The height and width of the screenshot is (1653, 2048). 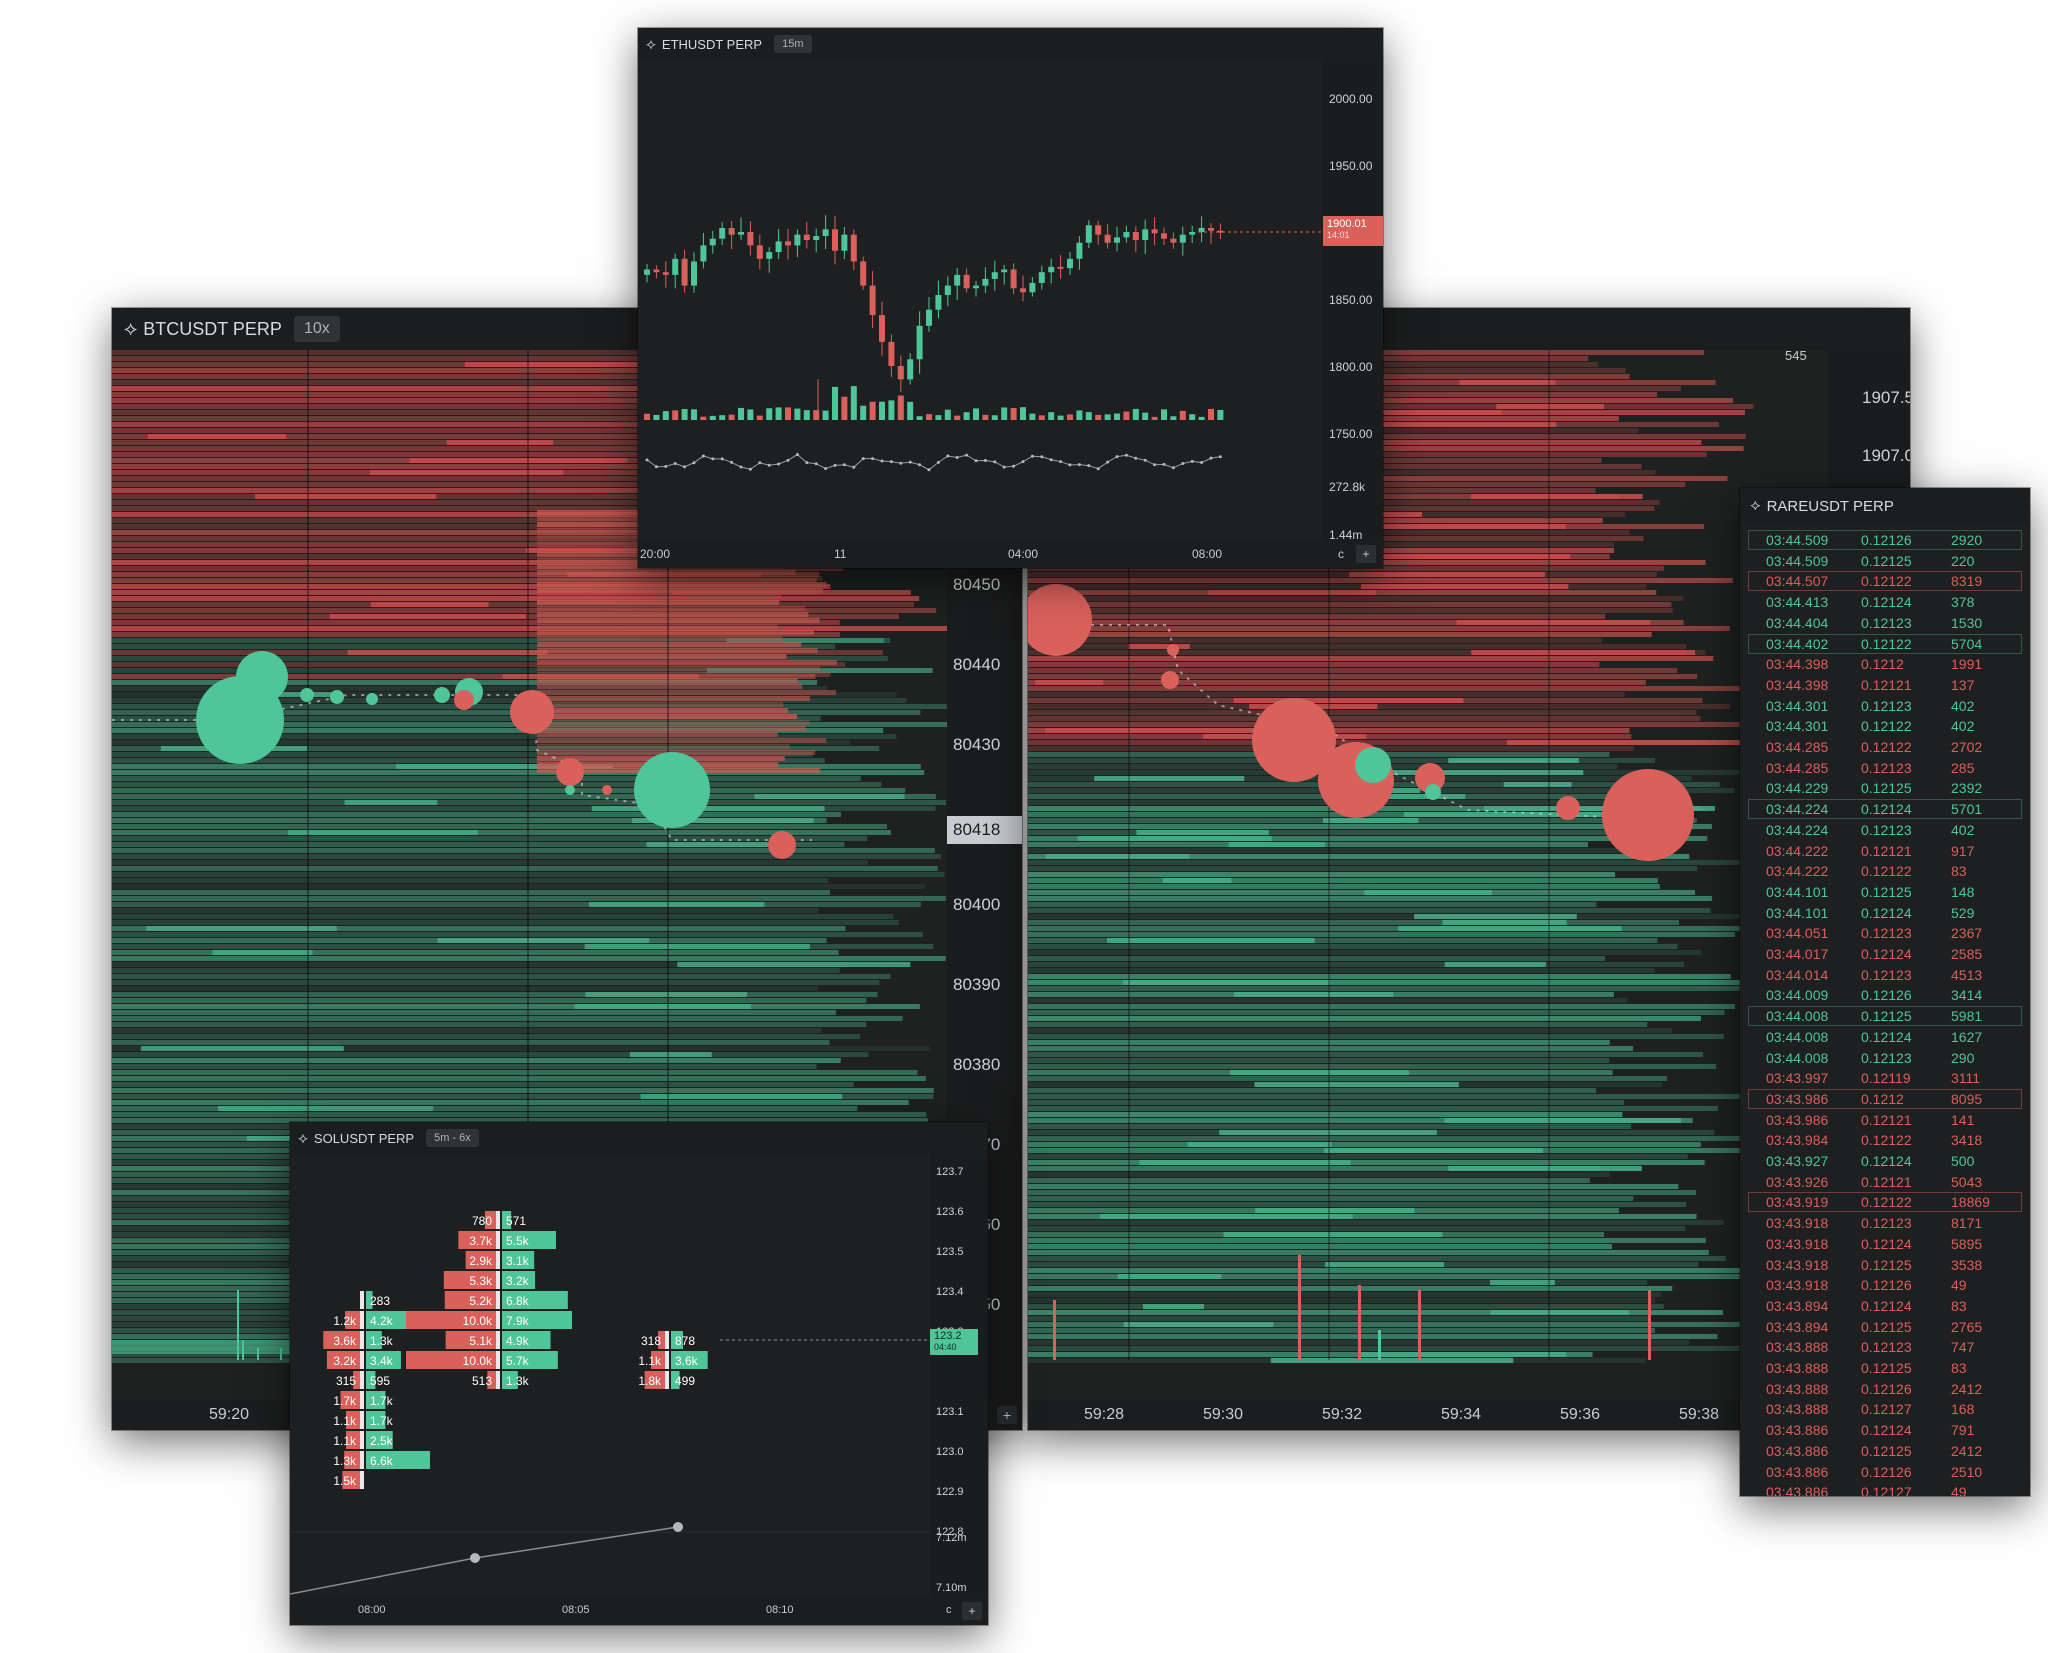 I want to click on trade-row: 03:44.285 0.12122 2702, so click(x=1885, y=747).